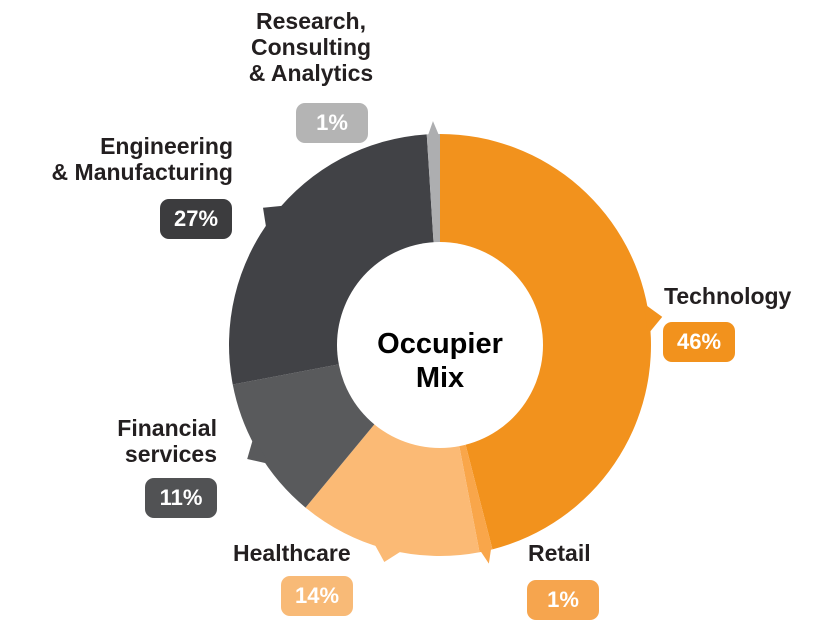 This screenshot has height=627, width=840. What do you see at coordinates (196, 219) in the screenshot?
I see `segment-badge-engineering-manufacturing: 27%` at bounding box center [196, 219].